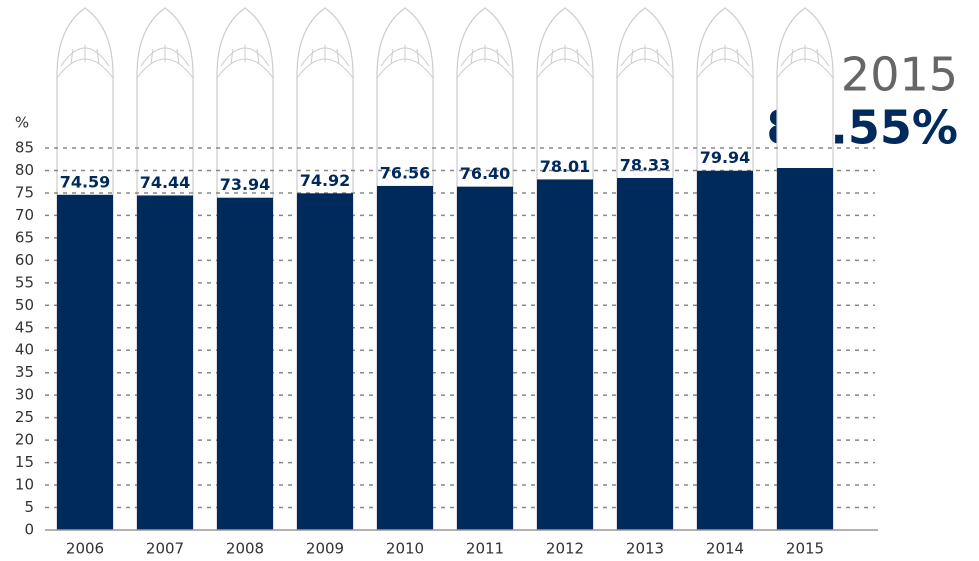 The width and height of the screenshot is (979, 561). What do you see at coordinates (645, 549) in the screenshot?
I see `x-tick-label: 2013` at bounding box center [645, 549].